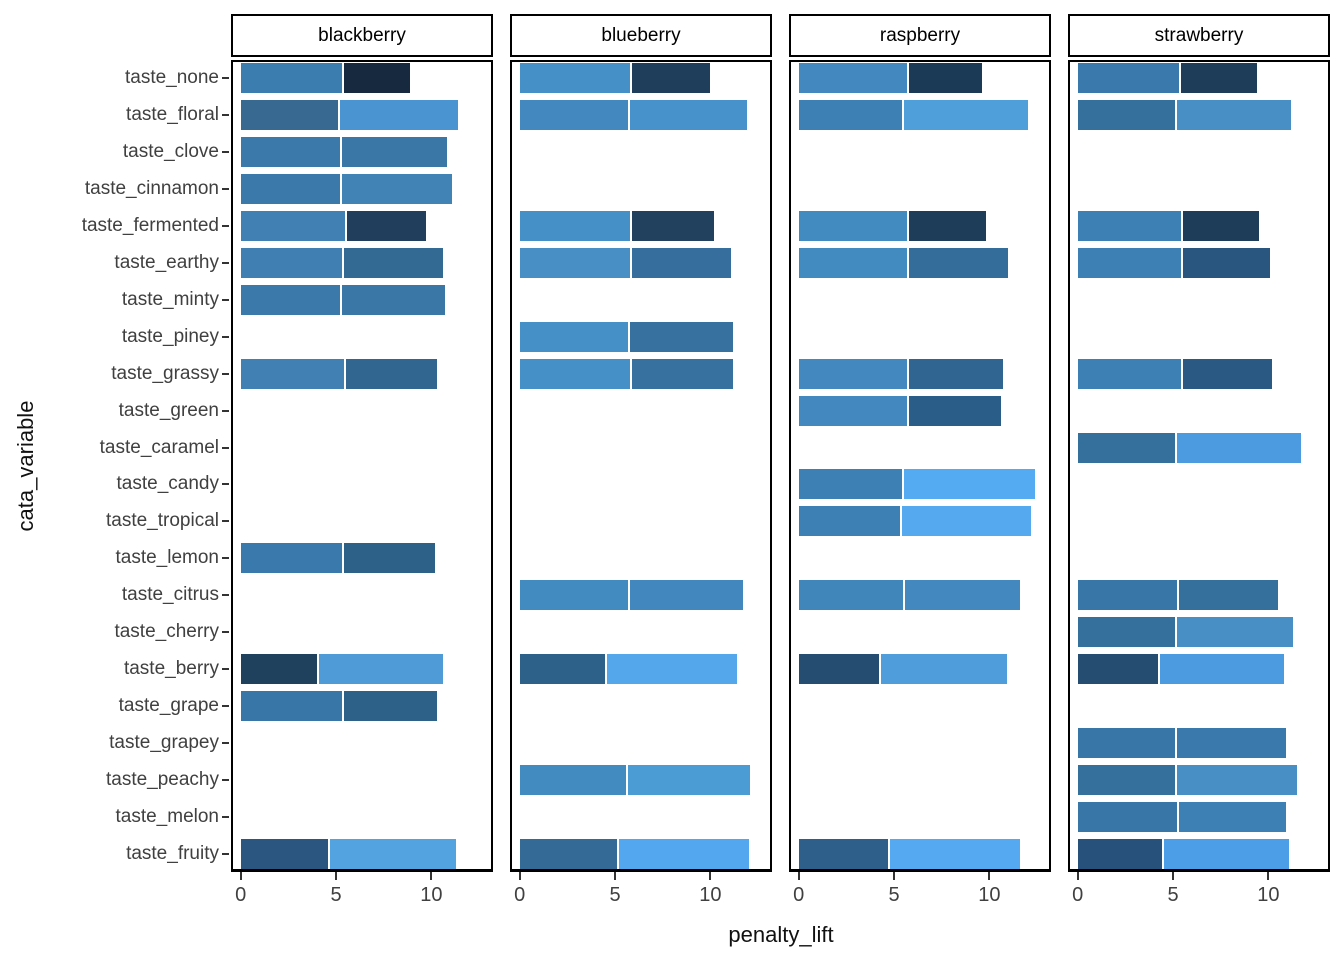  I want to click on bar-strawberry-taste_fruity, so click(1183, 853).